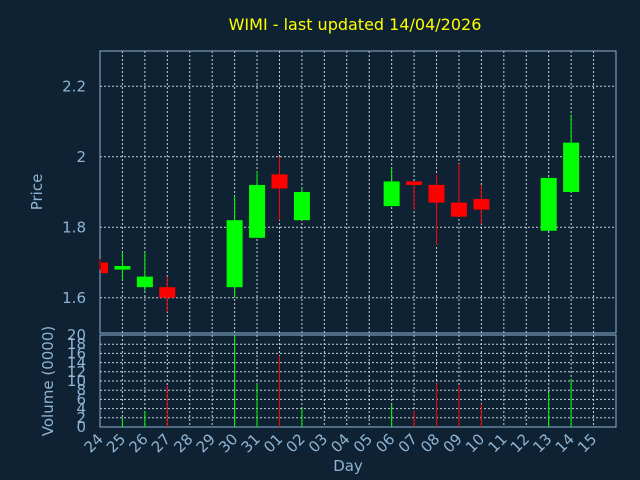  Describe the element at coordinates (76, 363) in the screenshot. I see `volume-tick-label: 14` at that location.